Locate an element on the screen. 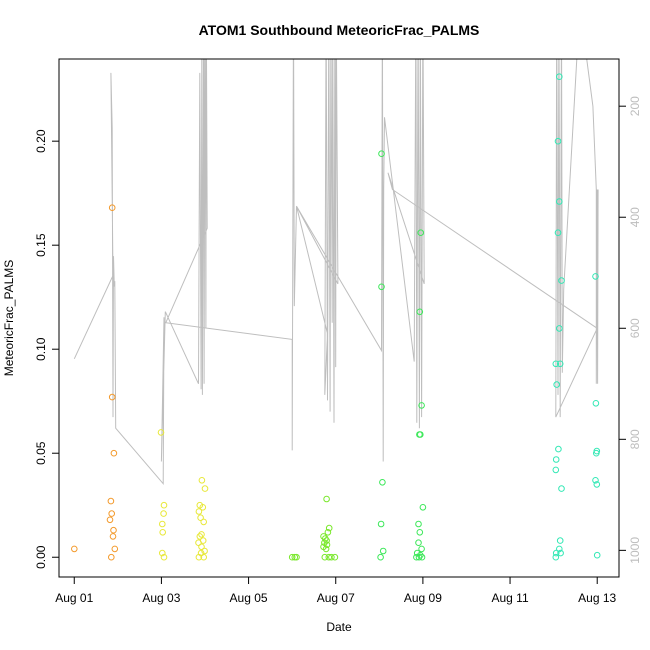 The height and width of the screenshot is (650, 650). x-tick-label: Aug 09 is located at coordinates (423, 598).